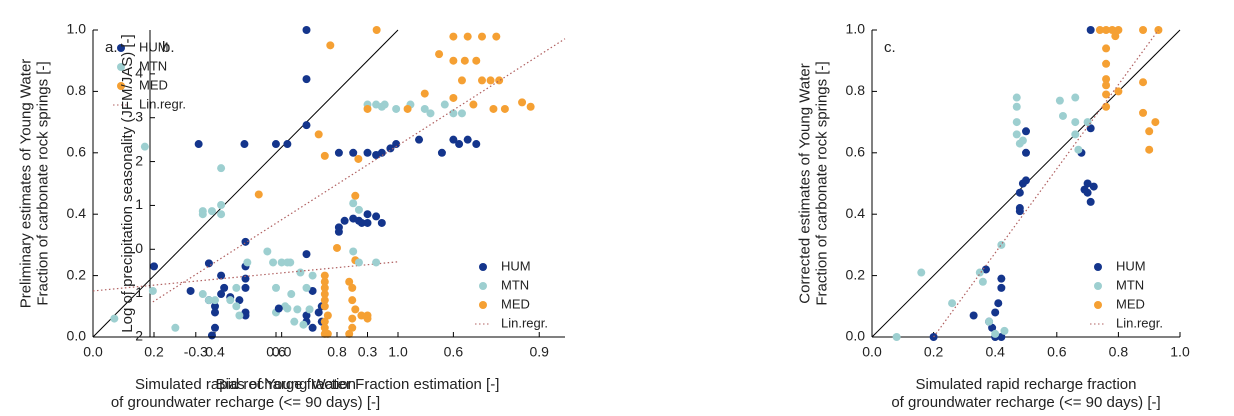  I want to click on y-tick-label: -1, so click(137, 292).